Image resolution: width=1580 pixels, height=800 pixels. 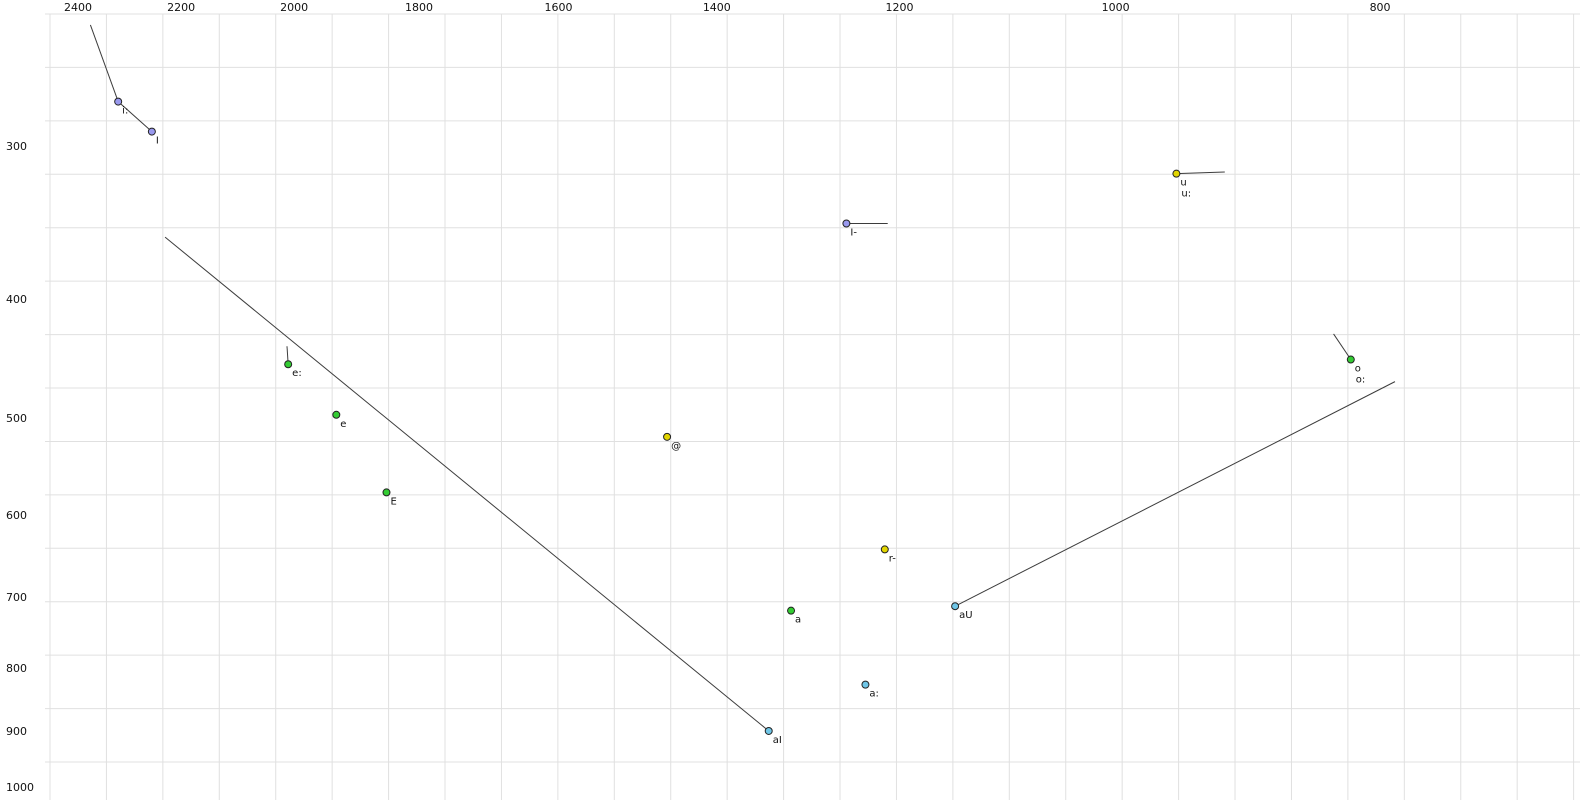 What do you see at coordinates (1186, 194) in the screenshot?
I see `data-point-label-secondary: u:` at bounding box center [1186, 194].